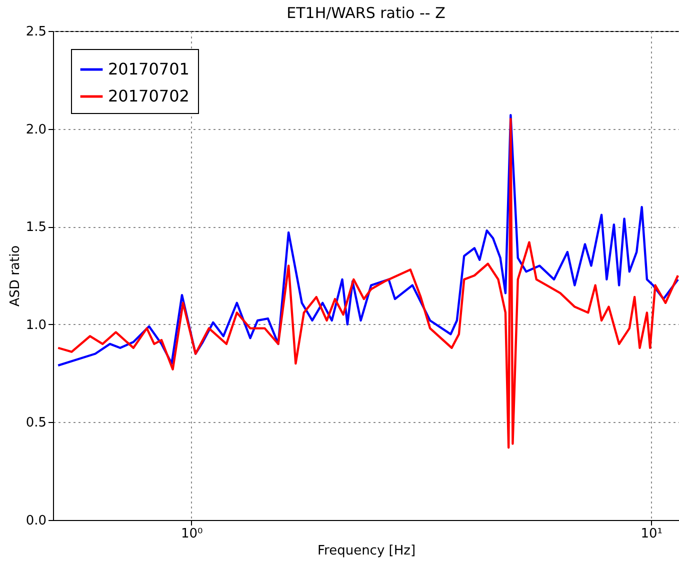 The image size is (679, 565). Describe the element at coordinates (149, 96) in the screenshot. I see `legend-label: 20170702` at that location.